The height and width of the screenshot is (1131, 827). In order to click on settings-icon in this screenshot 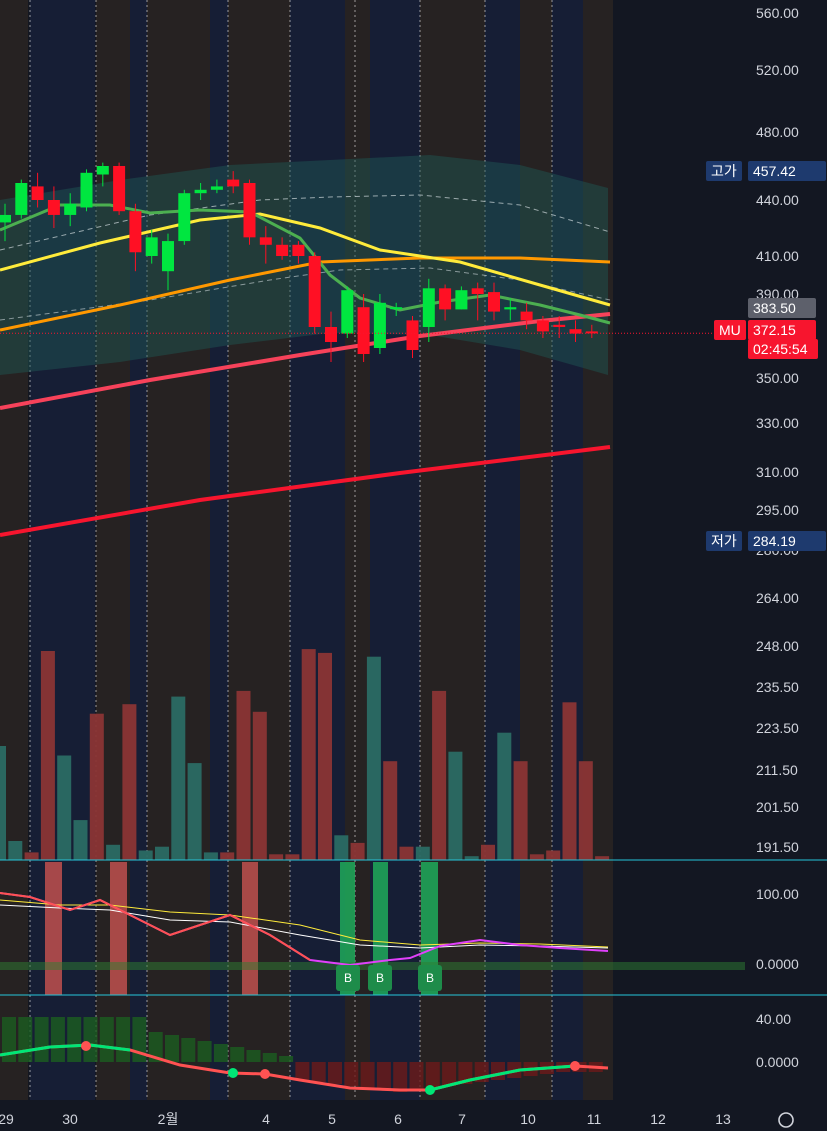, I will do `click(786, 1120)`.